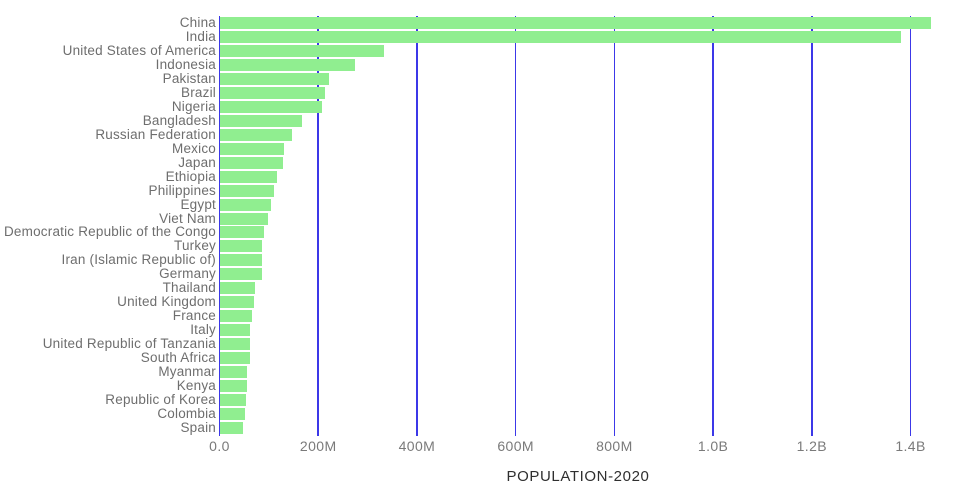  I want to click on y-label: Republic of Korea, so click(160, 400).